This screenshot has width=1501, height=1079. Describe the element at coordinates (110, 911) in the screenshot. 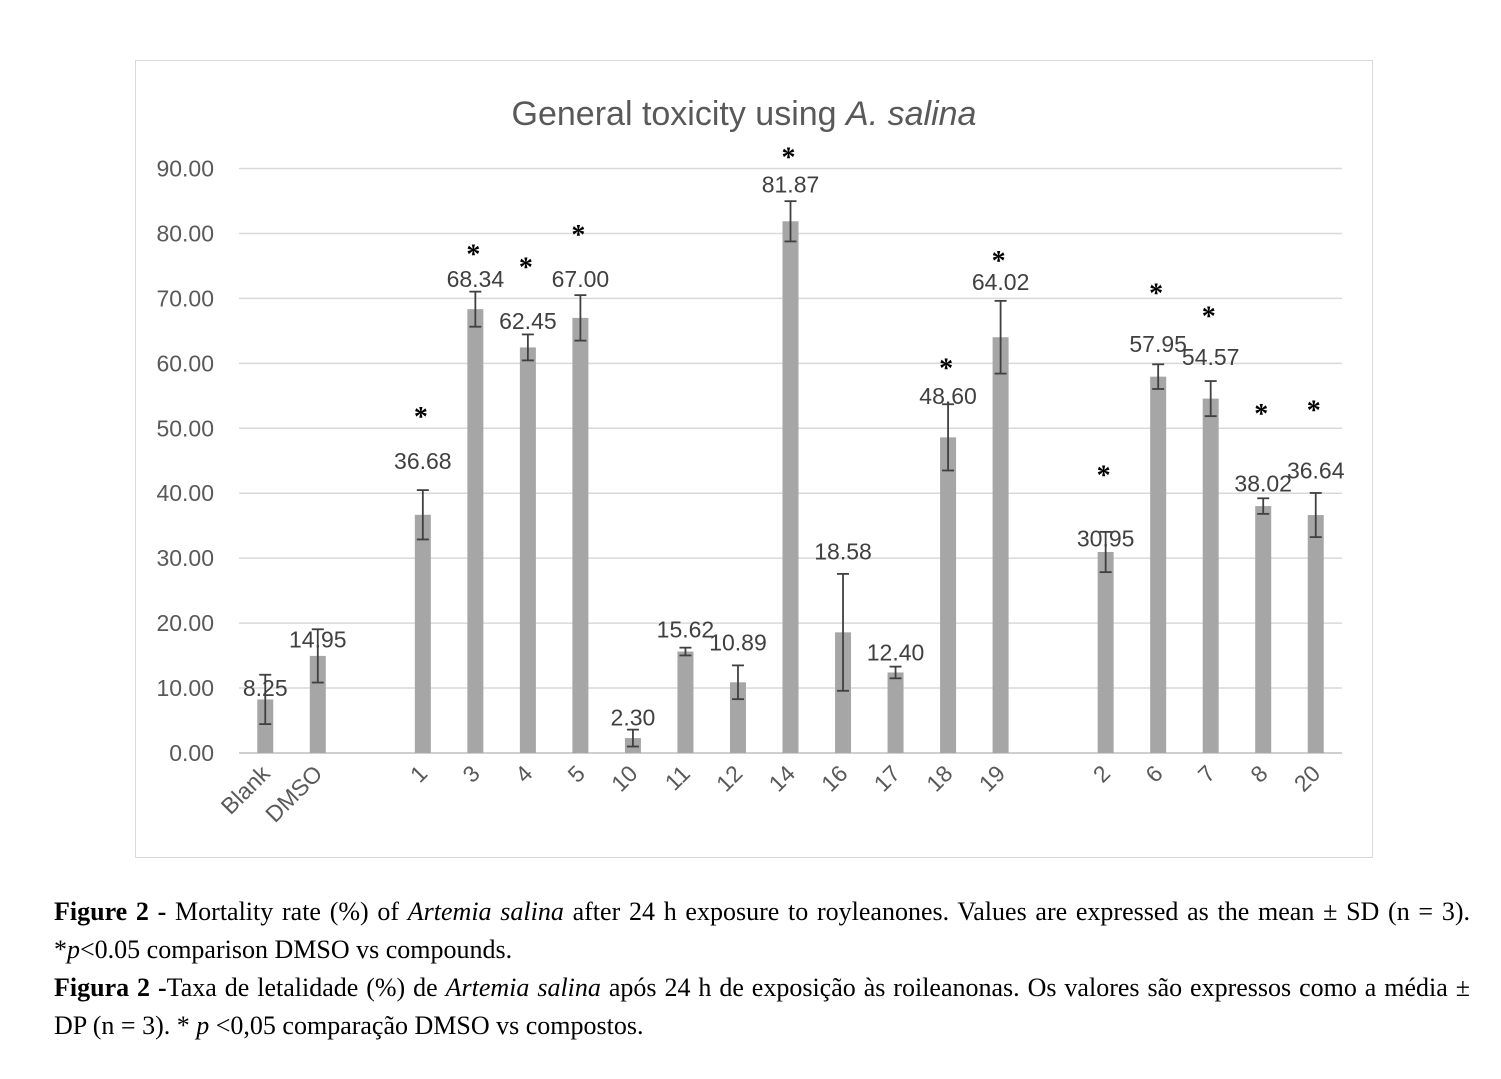

I see `caption-en-label: Figure 2 -` at that location.